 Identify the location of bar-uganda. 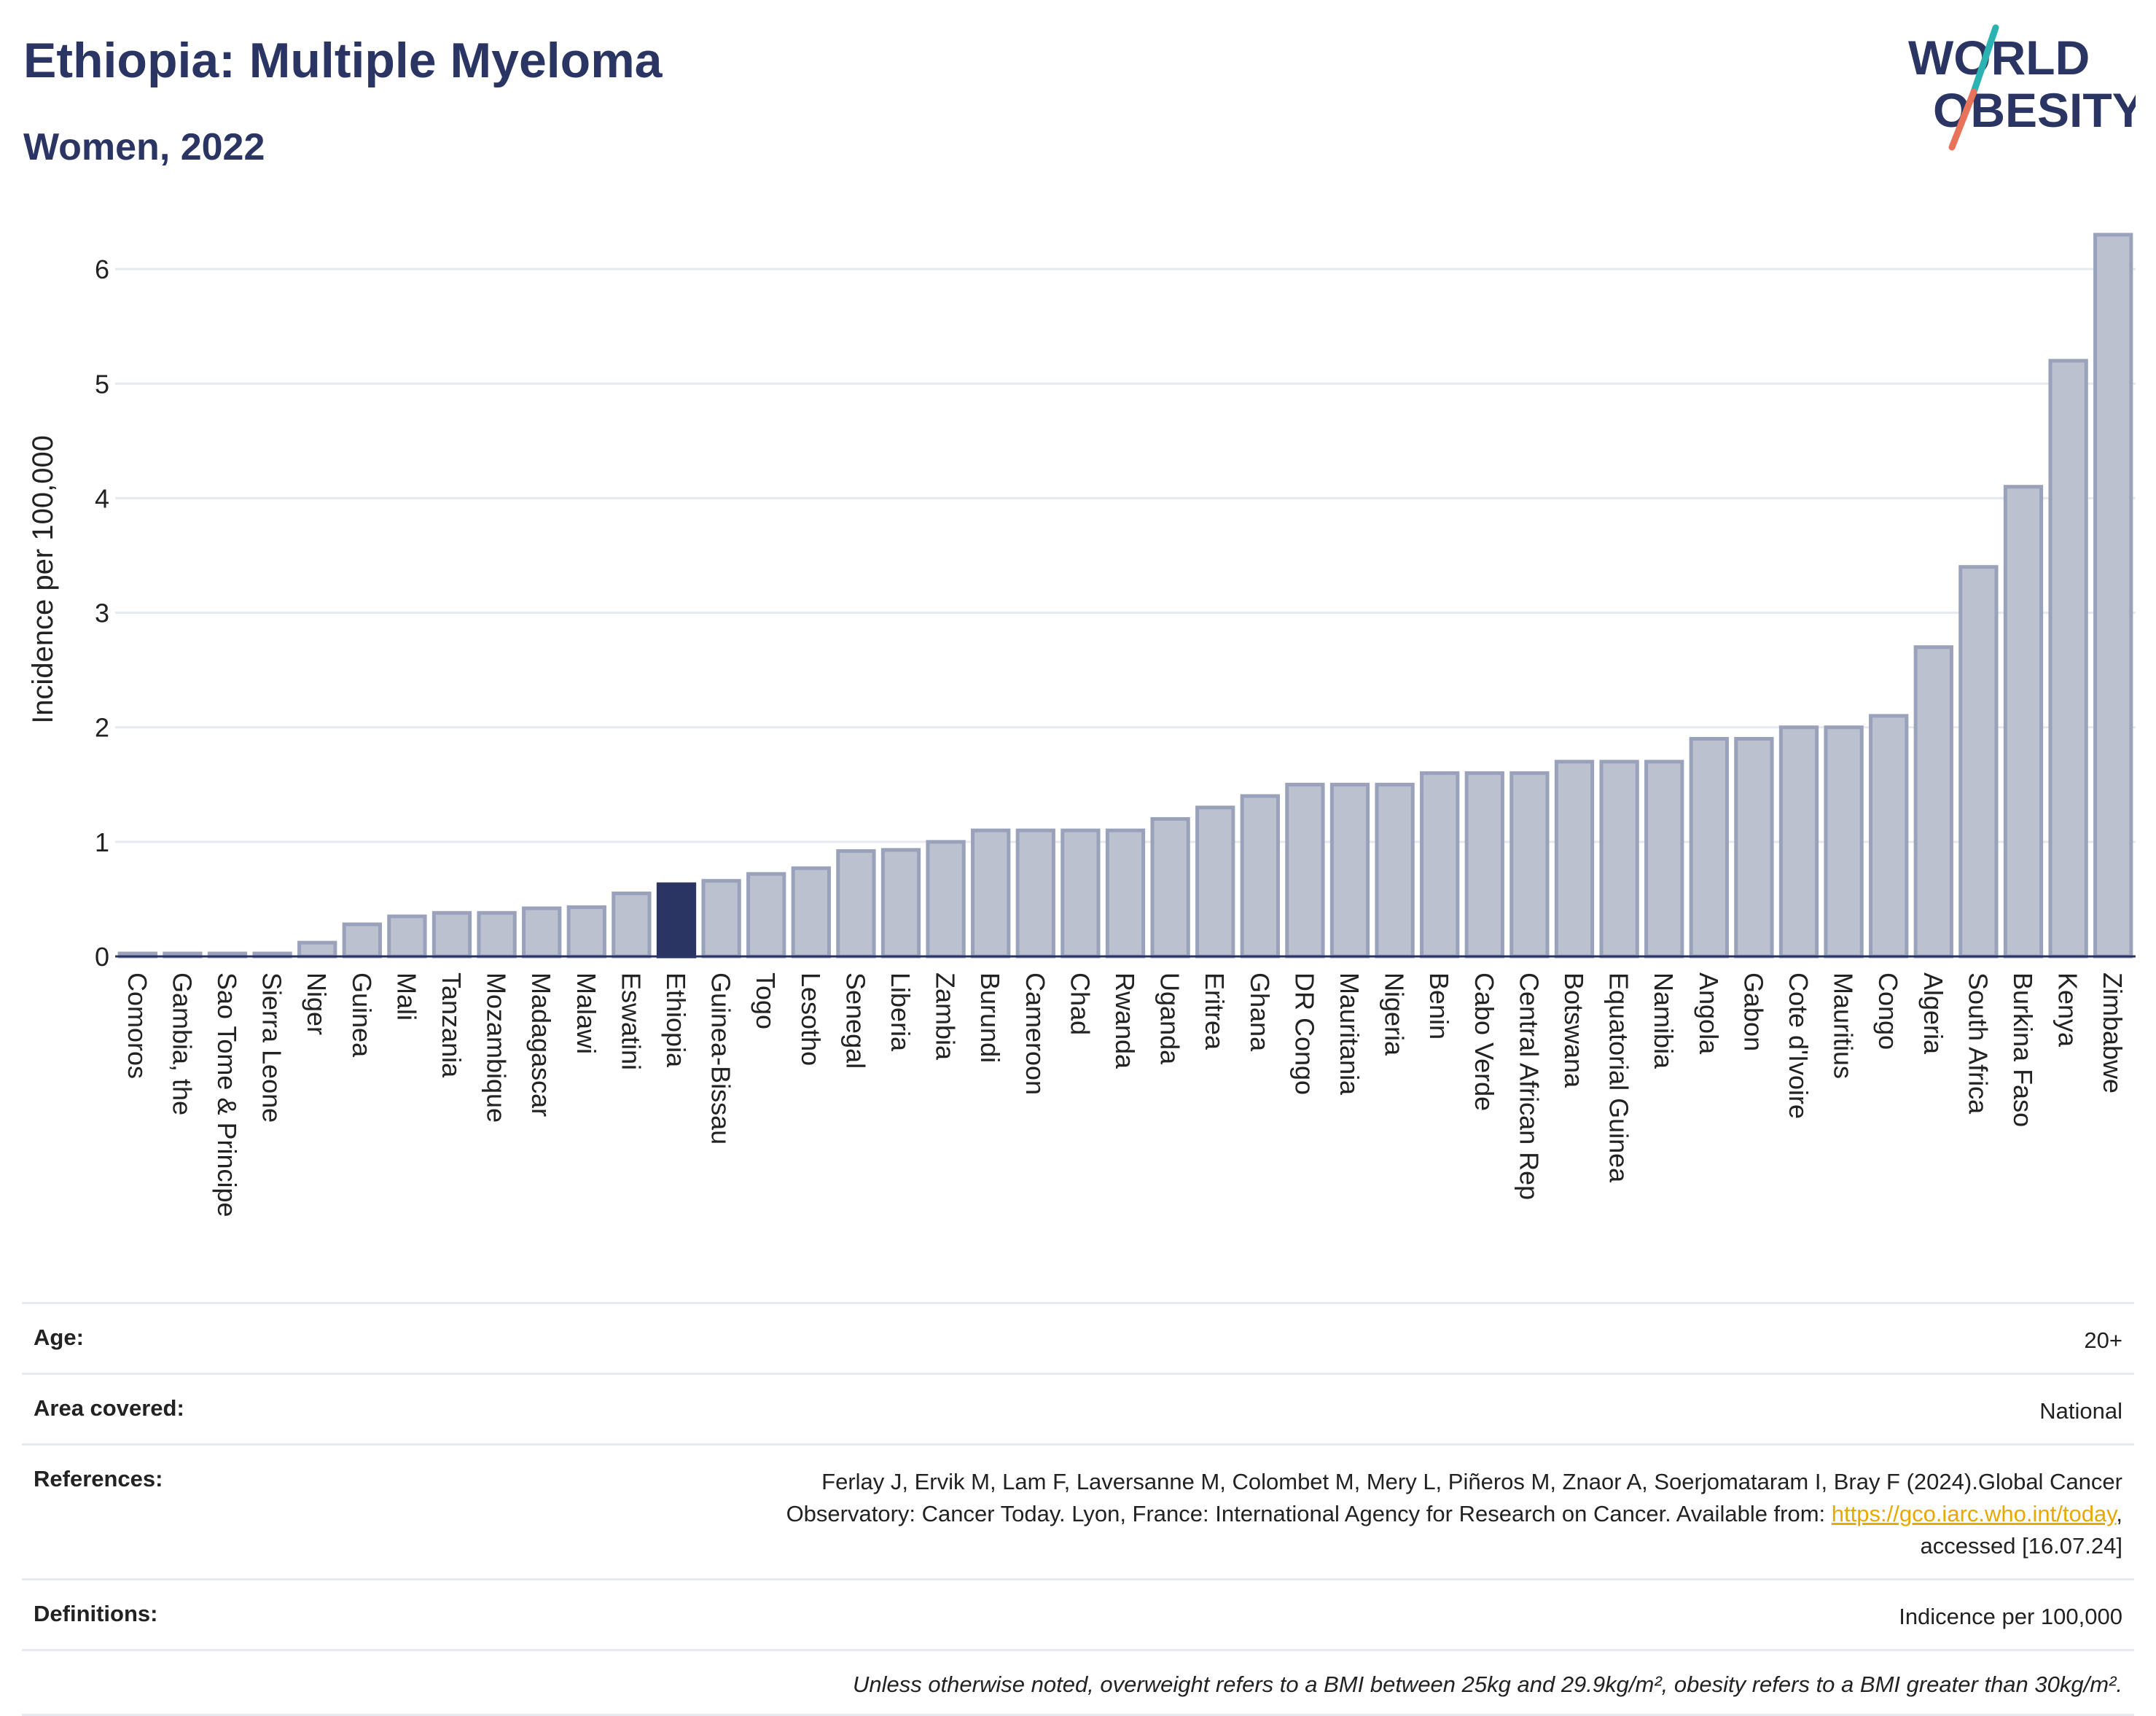
(1170, 887).